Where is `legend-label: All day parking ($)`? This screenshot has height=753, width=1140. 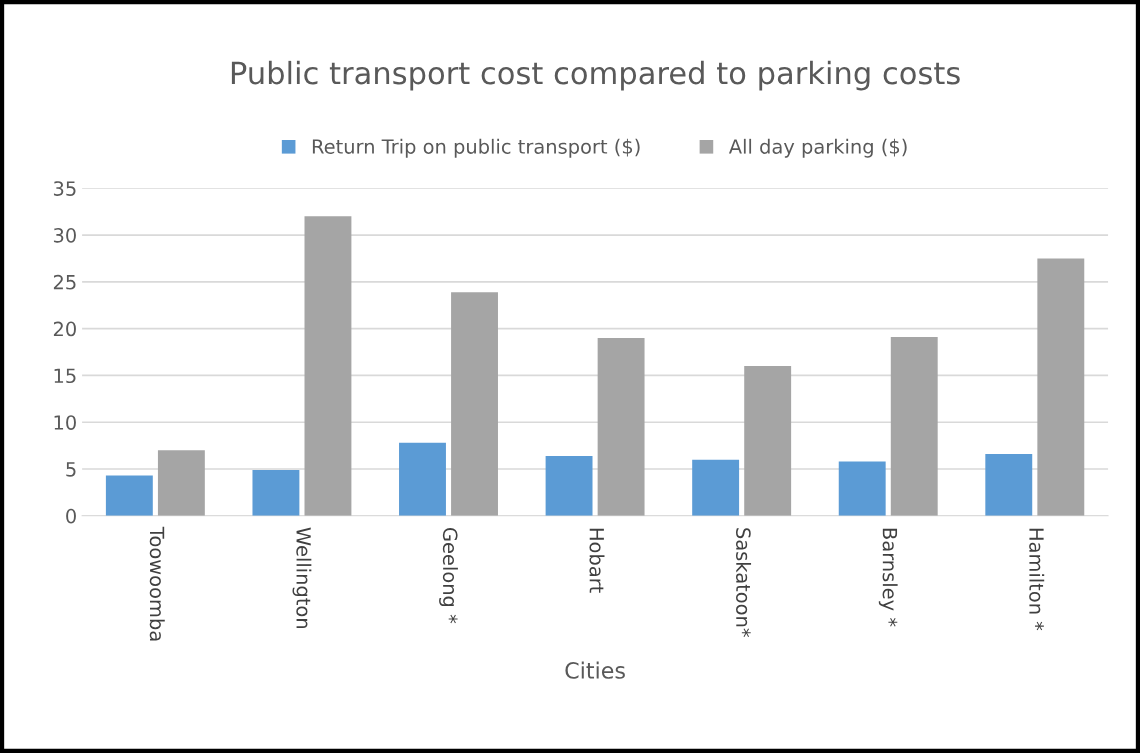 legend-label: All day parking ($) is located at coordinates (817, 148).